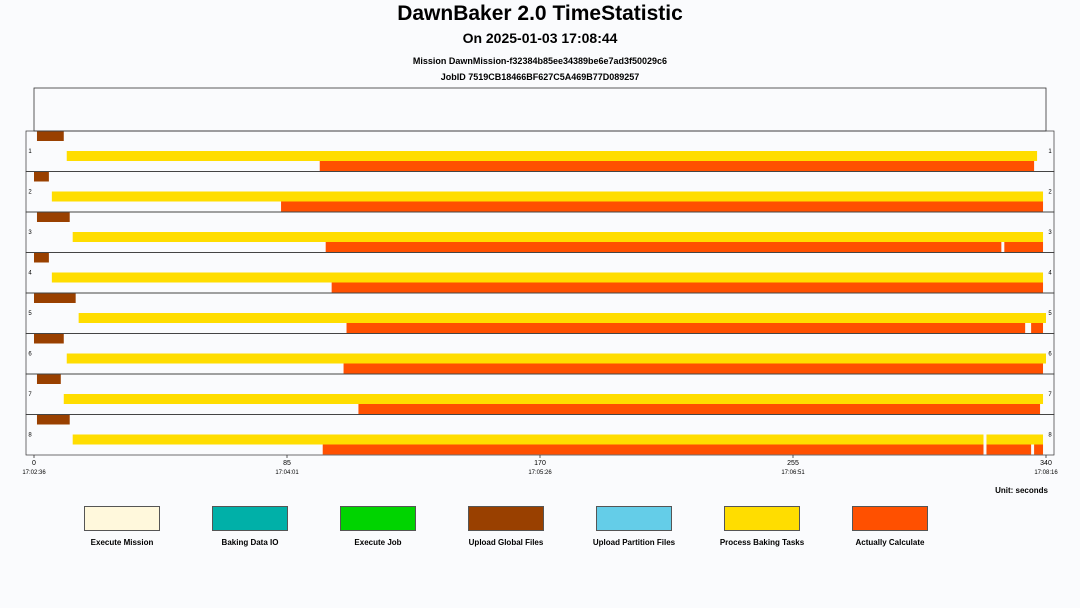 The image size is (1080, 608). I want to click on x-tick-label: 255, so click(793, 463).